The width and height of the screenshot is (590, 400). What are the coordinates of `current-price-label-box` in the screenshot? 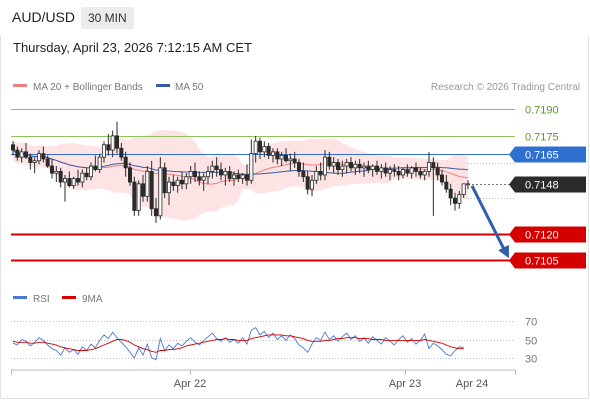 It's located at (550, 184).